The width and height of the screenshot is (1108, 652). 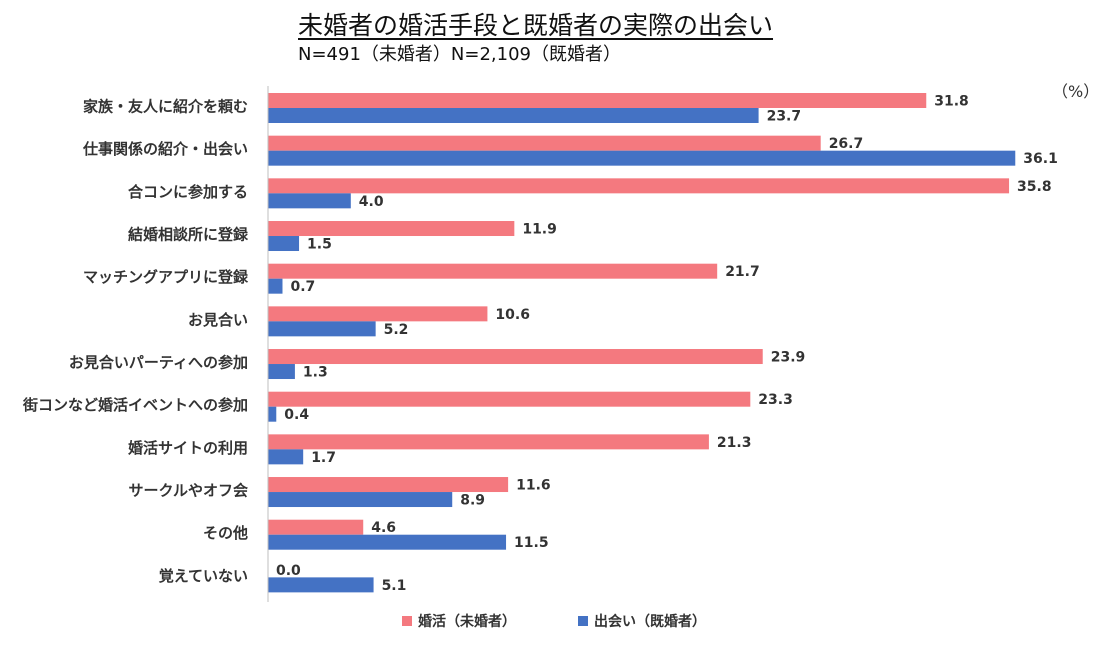 What do you see at coordinates (188, 491) in the screenshot?
I see `category-label: サークルやオフ会` at bounding box center [188, 491].